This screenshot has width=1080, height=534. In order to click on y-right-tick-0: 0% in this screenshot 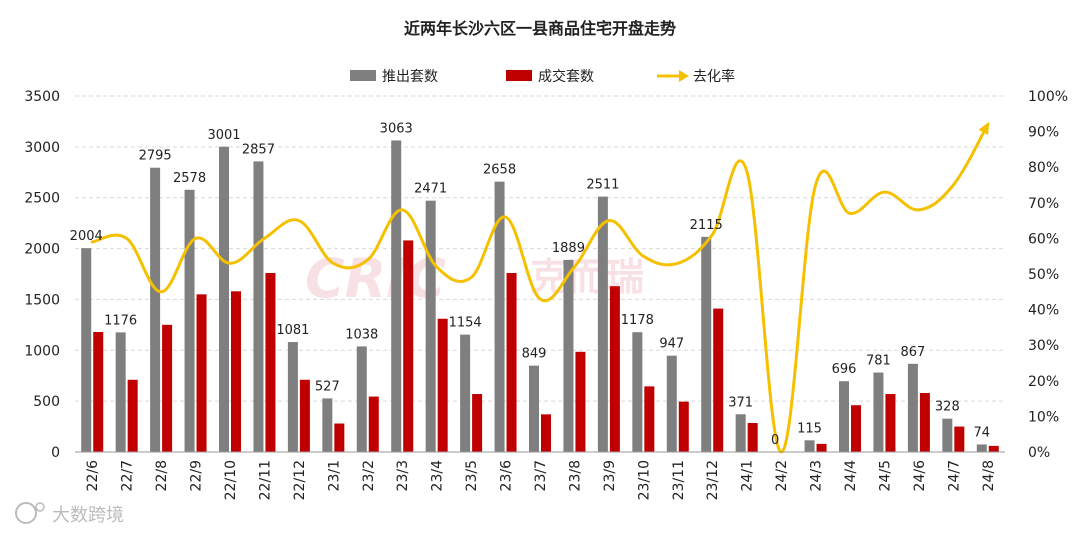, I will do `click(1039, 453)`.